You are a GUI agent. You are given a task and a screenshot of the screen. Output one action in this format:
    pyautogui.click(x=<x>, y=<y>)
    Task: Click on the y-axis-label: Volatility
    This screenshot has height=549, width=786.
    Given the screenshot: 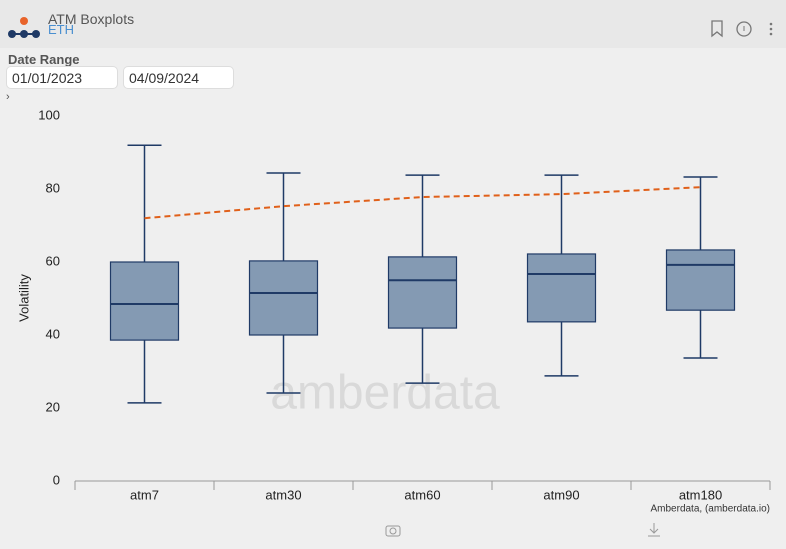 What is the action you would take?
    pyautogui.click(x=23, y=298)
    